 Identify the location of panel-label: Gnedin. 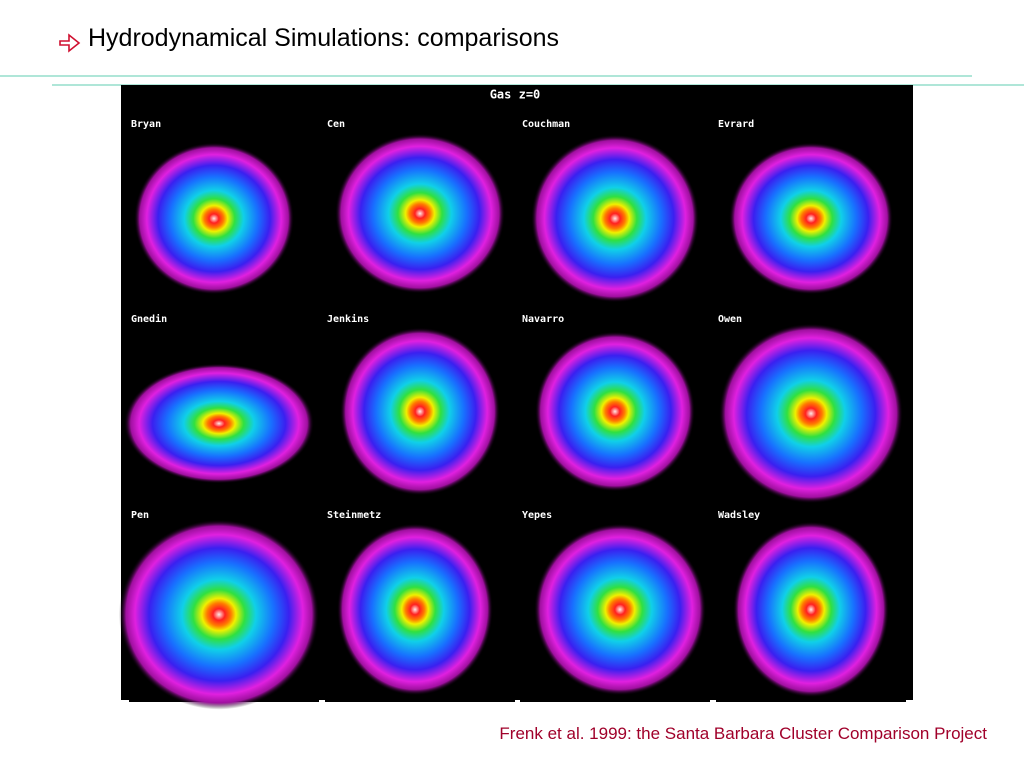
(149, 319).